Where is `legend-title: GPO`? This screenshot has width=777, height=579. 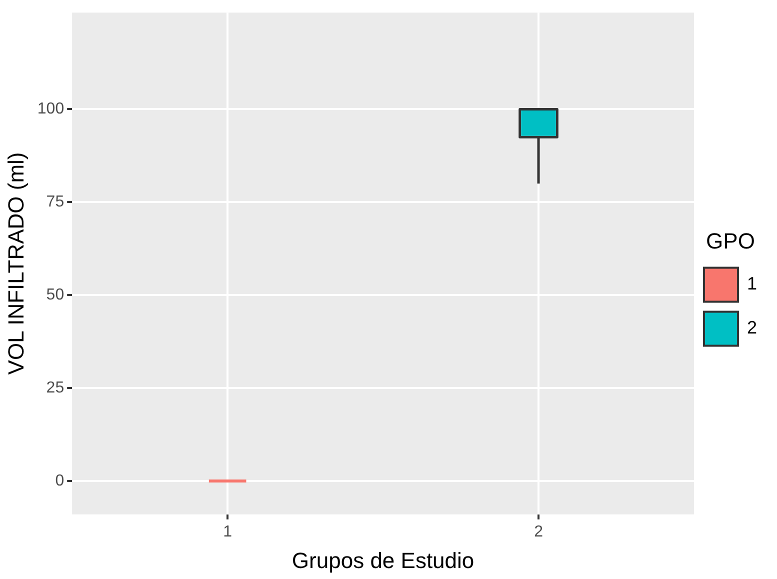
legend-title: GPO is located at coordinates (730, 241).